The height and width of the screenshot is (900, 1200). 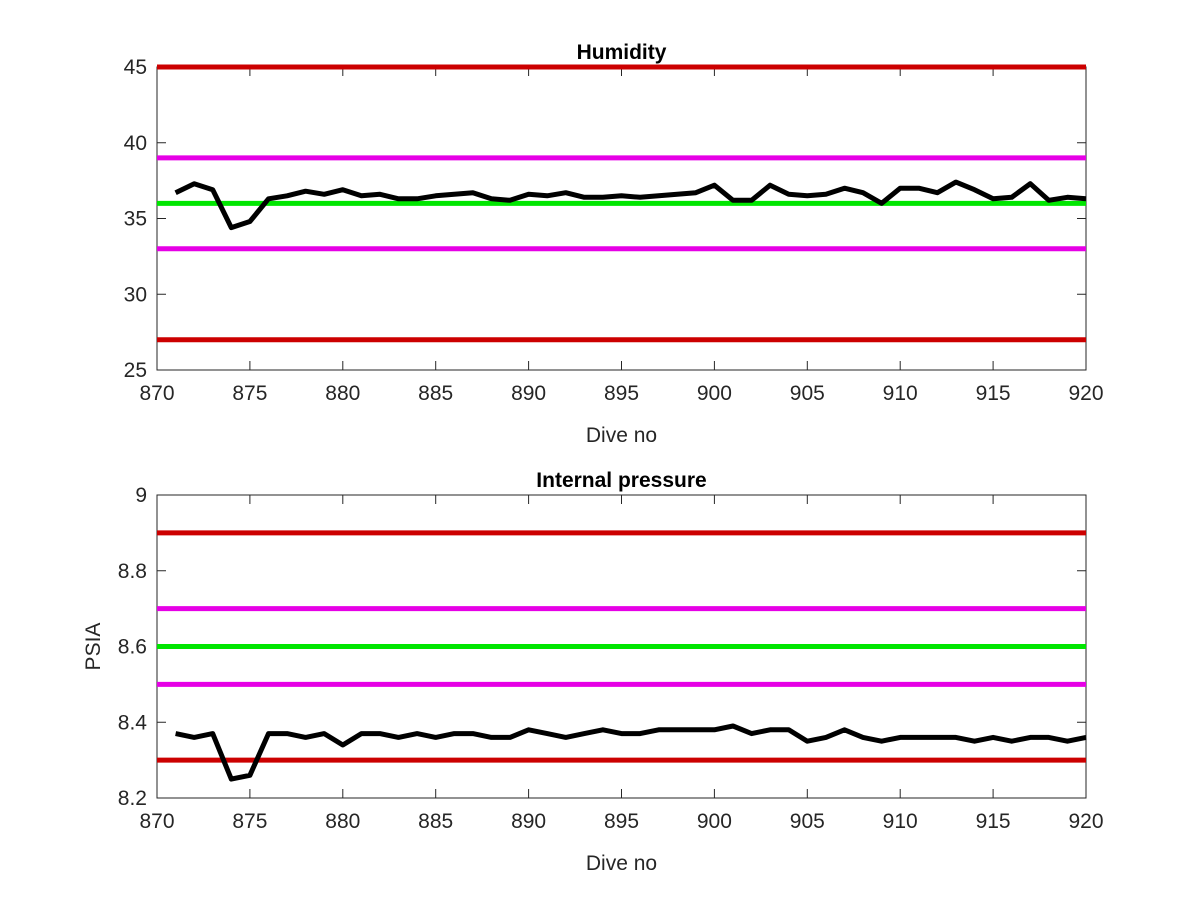 What do you see at coordinates (132, 798) in the screenshot?
I see `y-tick-label: 8.2` at bounding box center [132, 798].